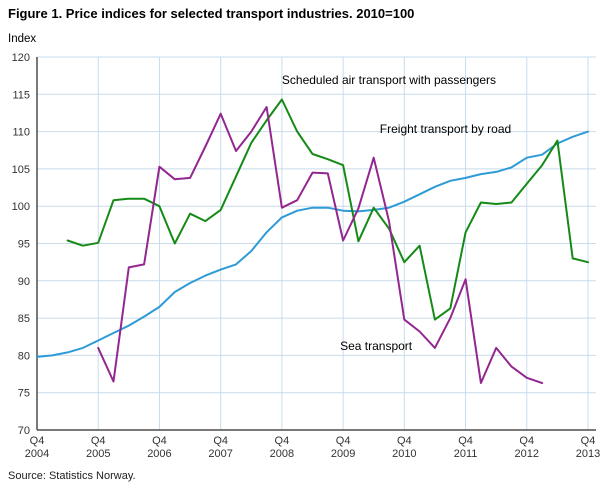 This screenshot has height=488, width=610. What do you see at coordinates (21, 207) in the screenshot?
I see `y-tick-label: 100` at bounding box center [21, 207].